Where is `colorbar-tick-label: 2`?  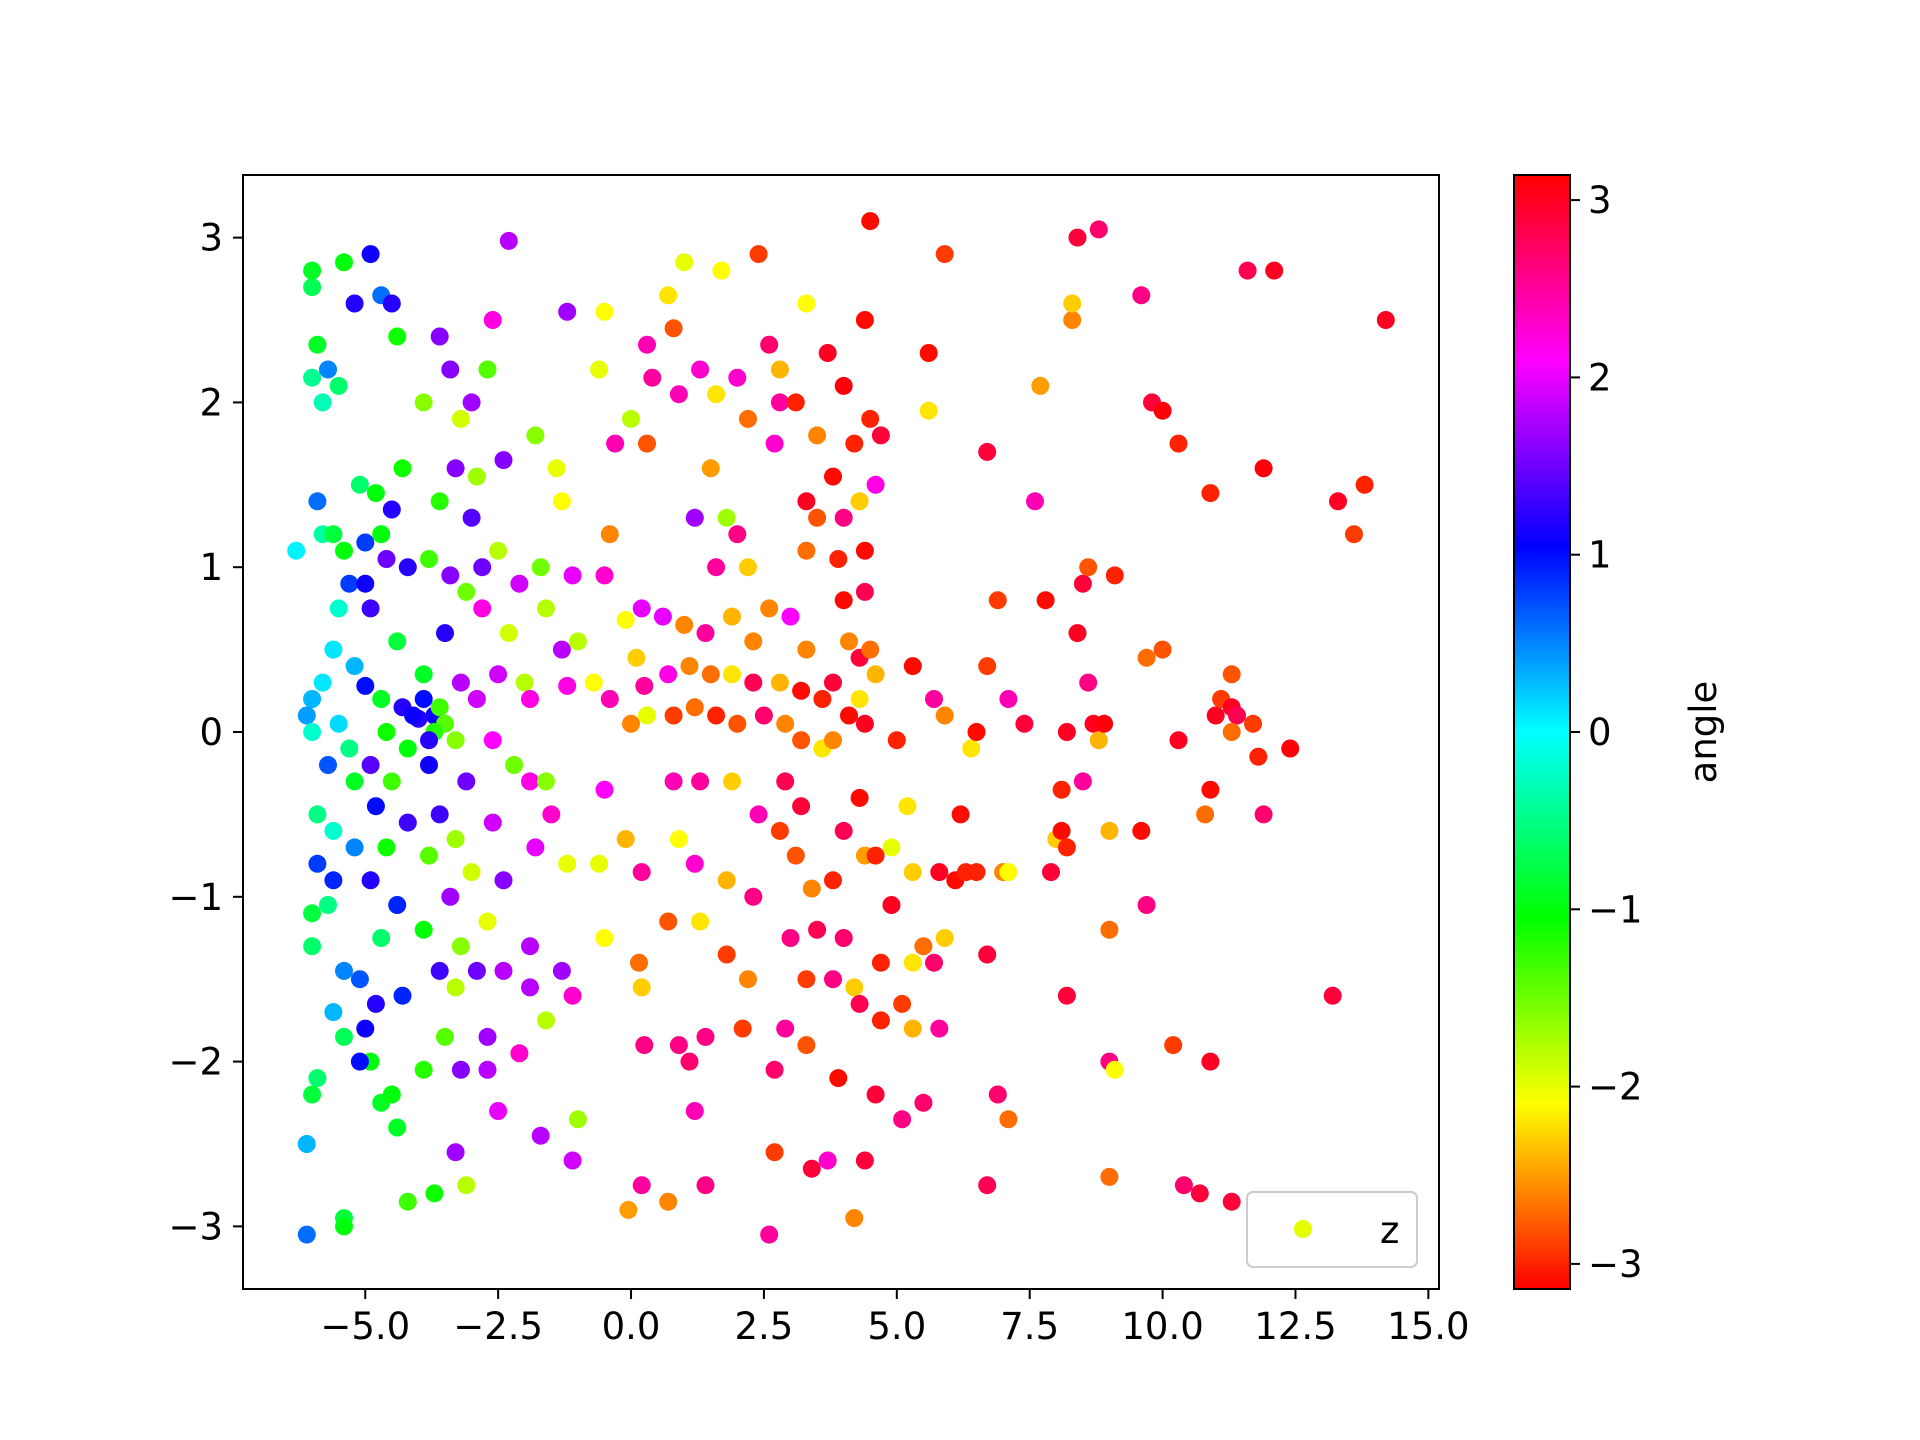 colorbar-tick-label: 2 is located at coordinates (1600, 377).